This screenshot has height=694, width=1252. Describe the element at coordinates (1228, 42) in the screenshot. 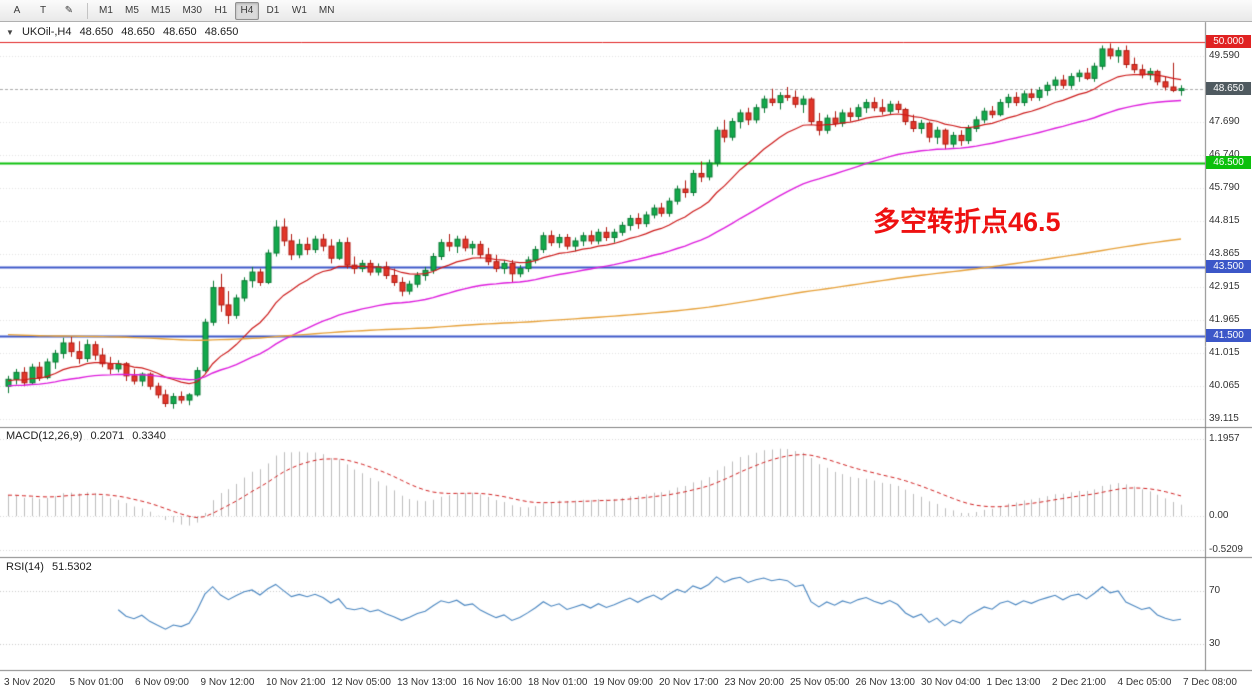

I see `level-price-badge: 50.000` at that location.